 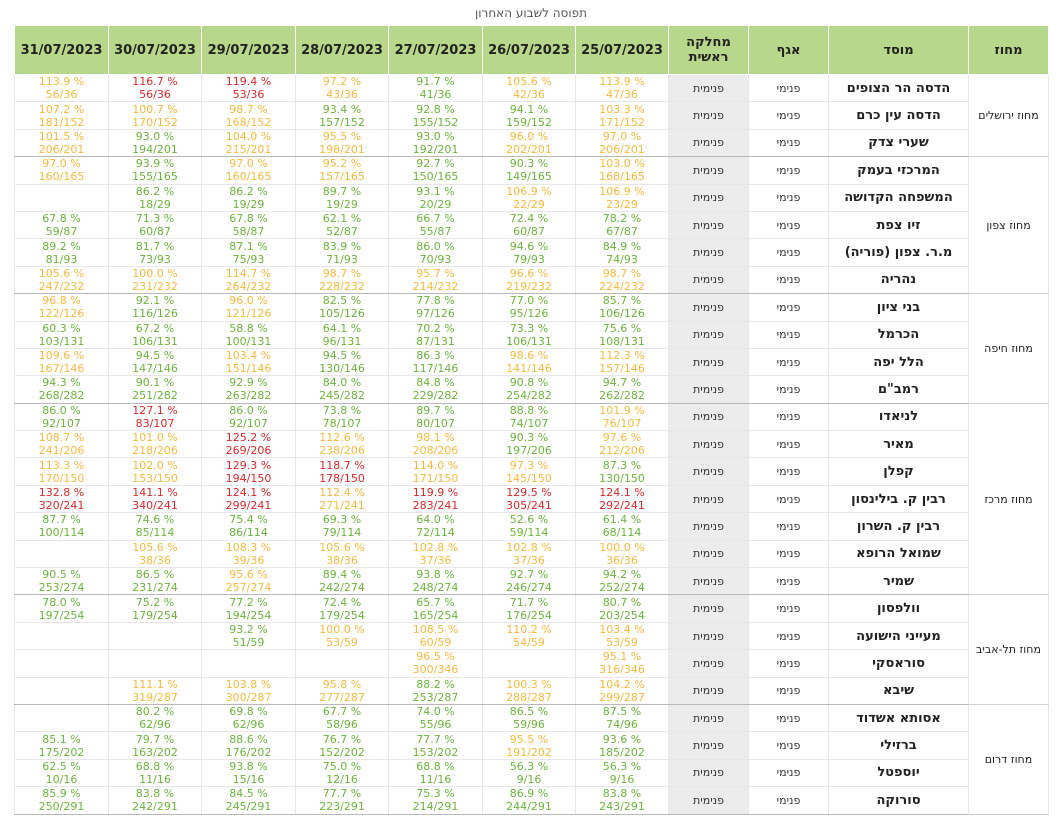 I want to click on occupancy-ratio: 254/282, so click(x=529, y=396).